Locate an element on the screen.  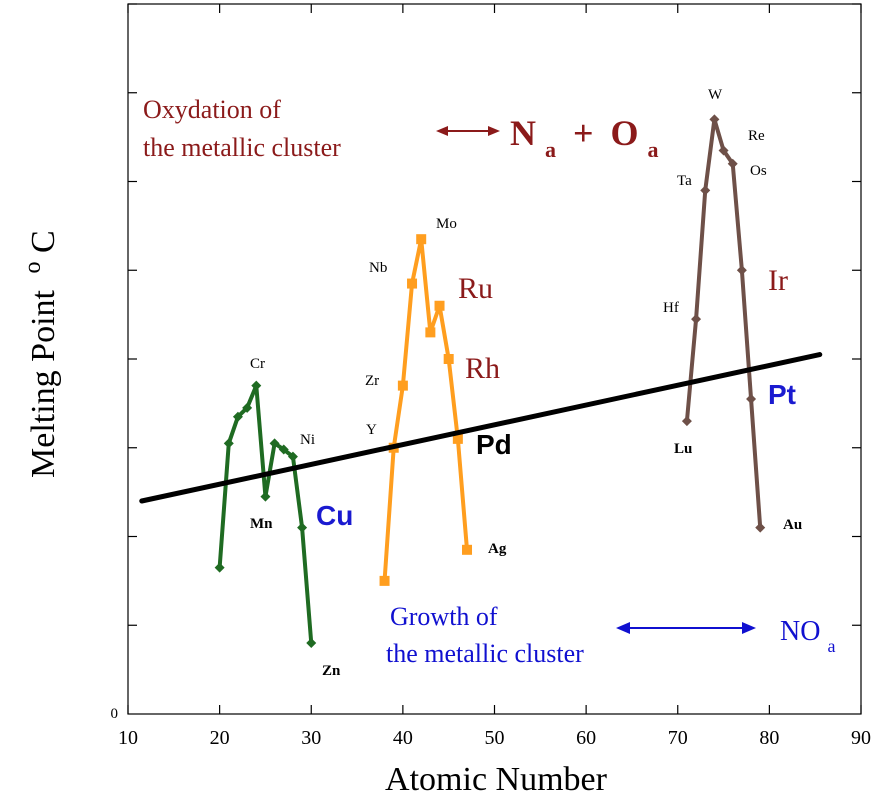
formula-oa-sub: a is located at coordinates (653, 149).